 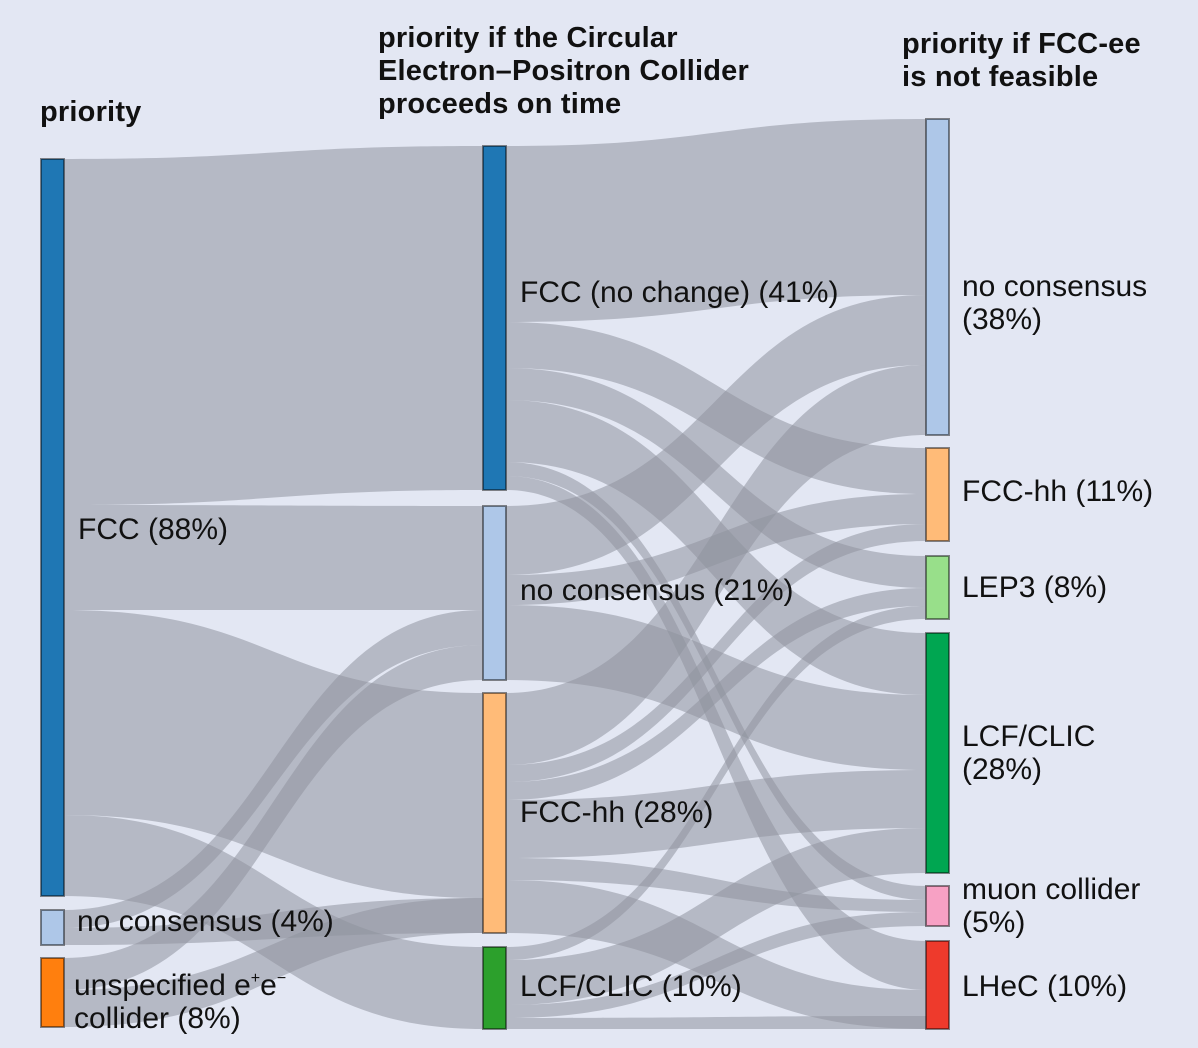 I want to click on column-title-priority: priority, so click(x=91, y=112).